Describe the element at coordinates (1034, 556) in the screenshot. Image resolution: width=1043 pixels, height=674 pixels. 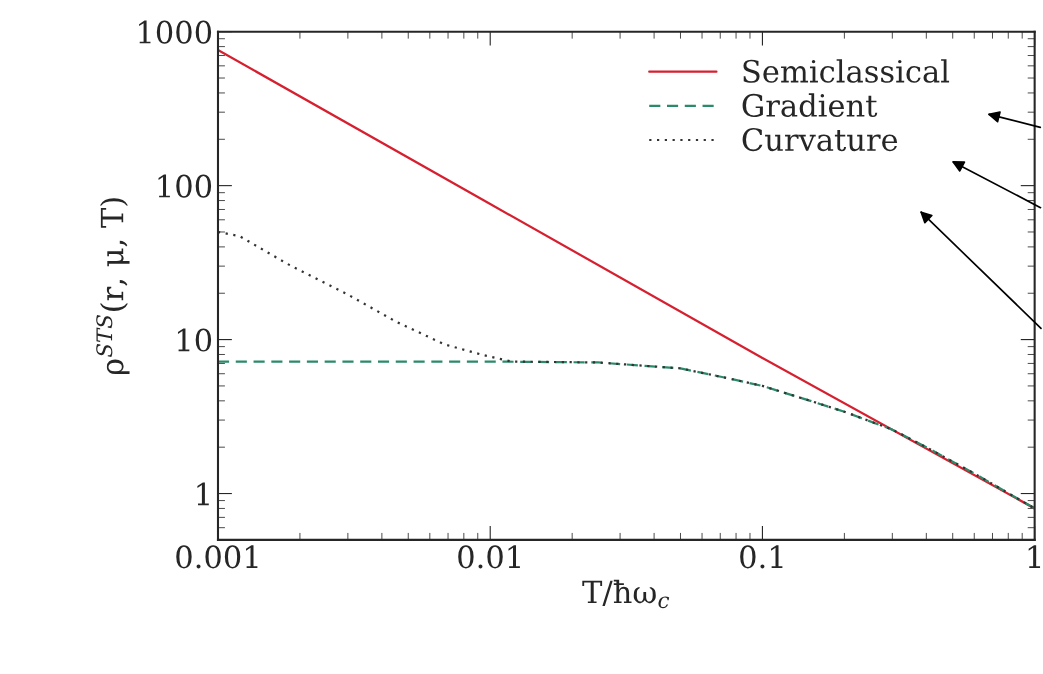
I see `x-tick-label: 1` at that location.